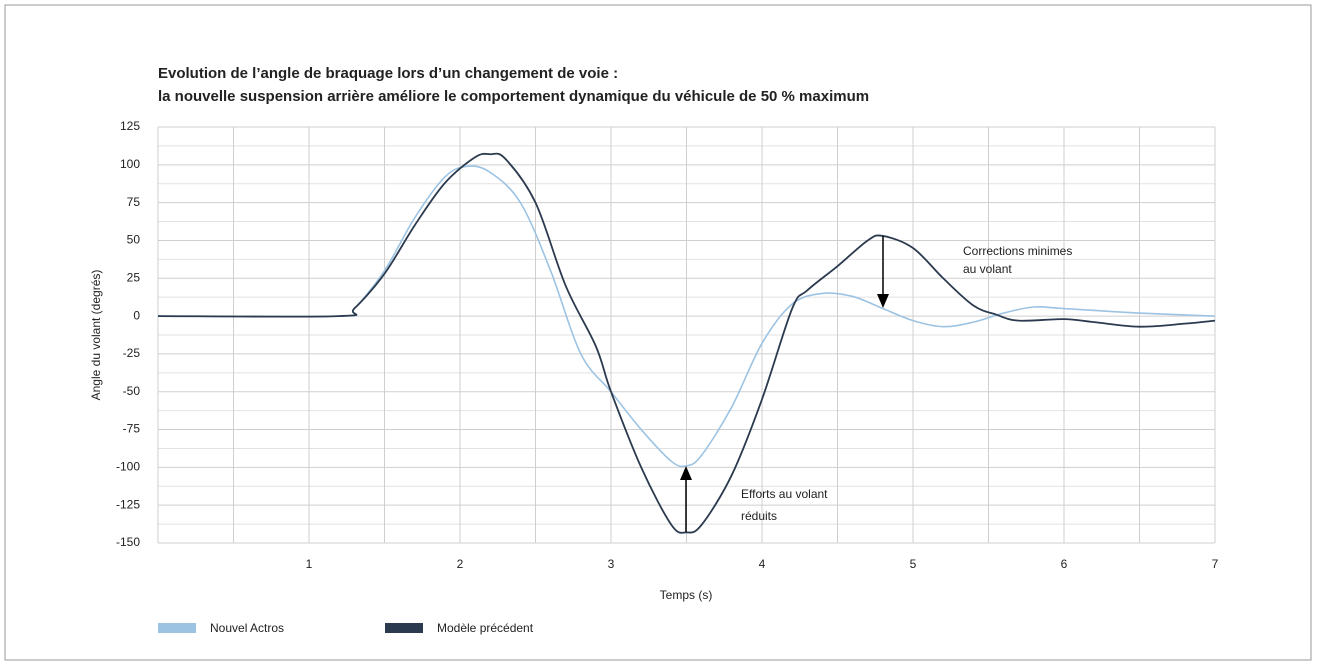 Image resolution: width=1317 pixels, height=666 pixels. Describe the element at coordinates (130, 126) in the screenshot. I see `y-tick-label: 125` at that location.